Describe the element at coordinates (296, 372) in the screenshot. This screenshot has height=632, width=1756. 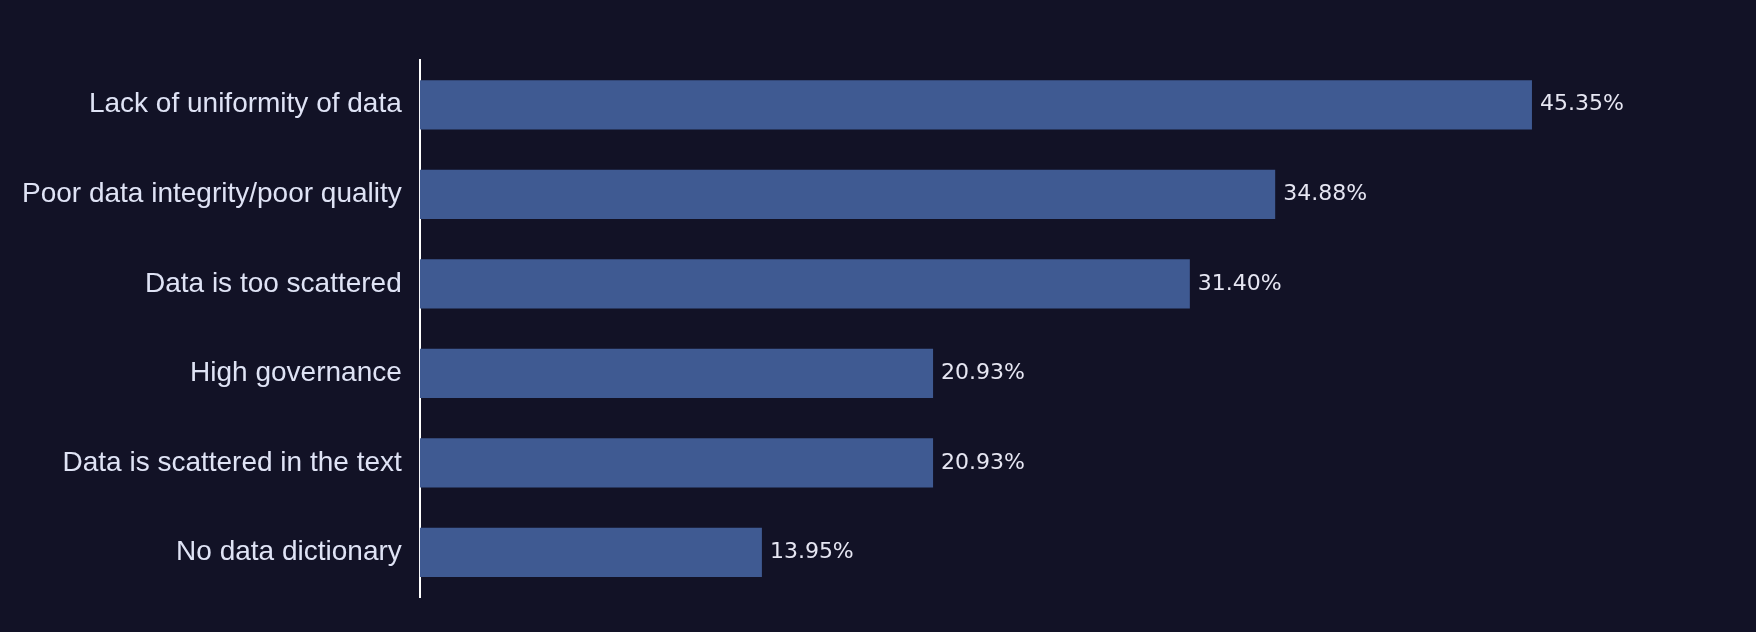
I see `y-tick-label: High governance` at that location.